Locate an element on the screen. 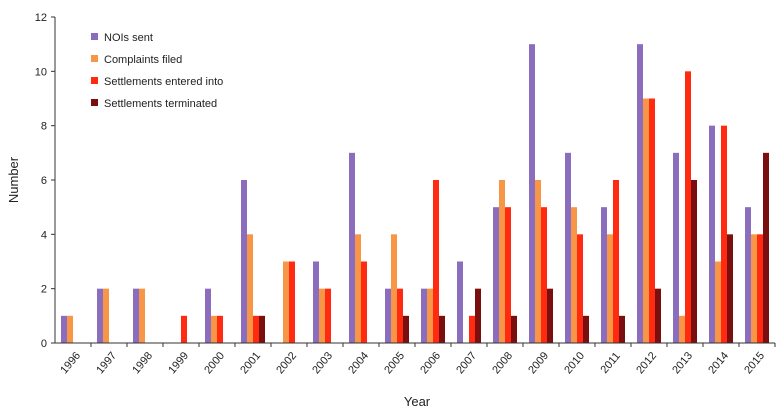 Image resolution: width=777 pixels, height=409 pixels. bar-complaints-filed-2001 is located at coordinates (250, 288).